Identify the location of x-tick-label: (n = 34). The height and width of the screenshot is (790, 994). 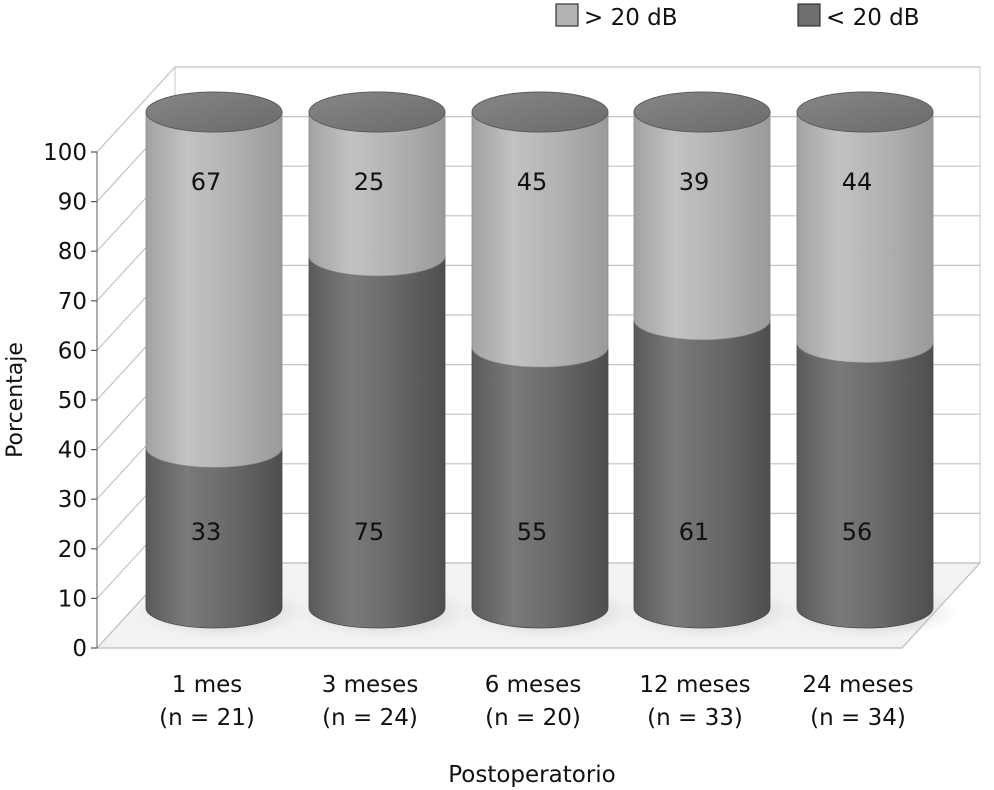
(858, 718).